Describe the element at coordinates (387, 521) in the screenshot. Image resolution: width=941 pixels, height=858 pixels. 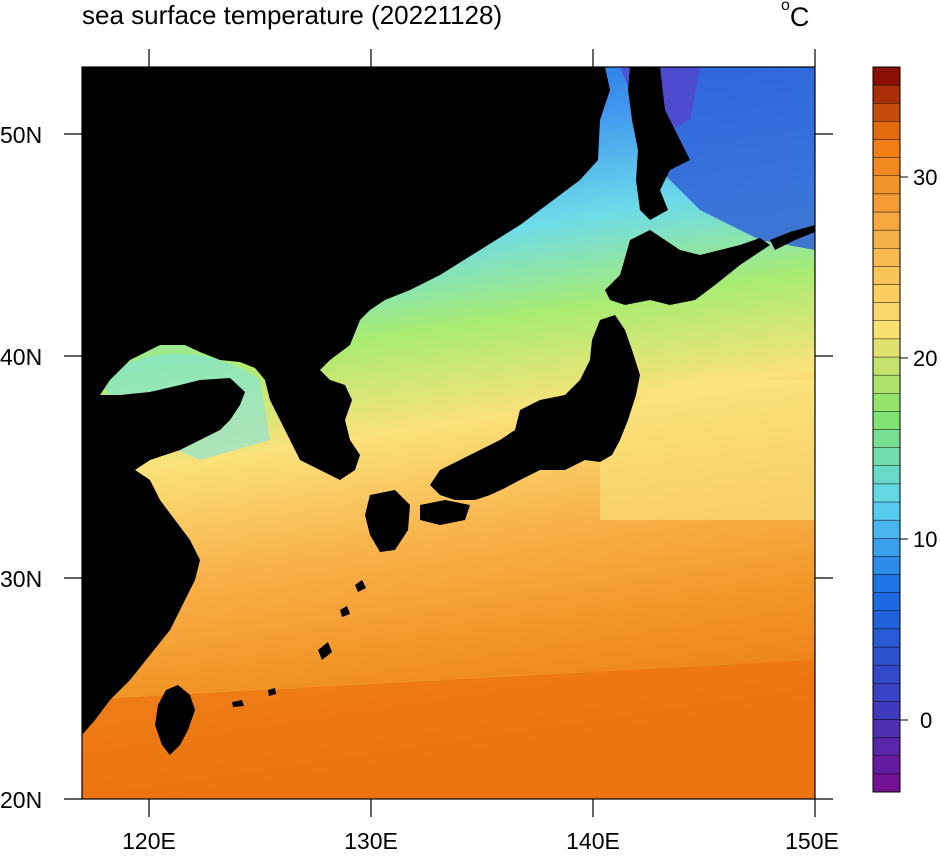
I see `kyushu-island` at that location.